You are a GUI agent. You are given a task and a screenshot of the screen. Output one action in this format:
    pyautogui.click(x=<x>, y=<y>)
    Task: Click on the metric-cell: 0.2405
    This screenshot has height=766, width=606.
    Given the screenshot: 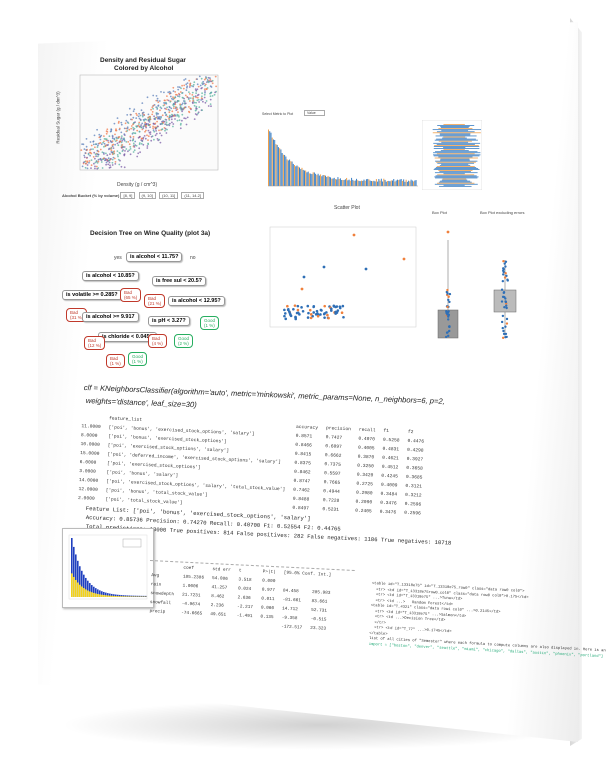 What is the action you would take?
    pyautogui.click(x=363, y=511)
    